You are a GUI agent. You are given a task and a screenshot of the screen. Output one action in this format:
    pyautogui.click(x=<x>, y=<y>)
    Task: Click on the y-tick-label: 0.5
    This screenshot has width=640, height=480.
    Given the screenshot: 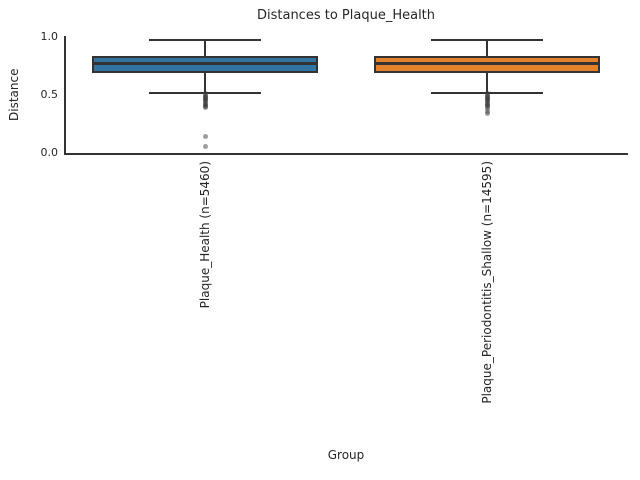 What is the action you would take?
    pyautogui.click(x=49, y=94)
    